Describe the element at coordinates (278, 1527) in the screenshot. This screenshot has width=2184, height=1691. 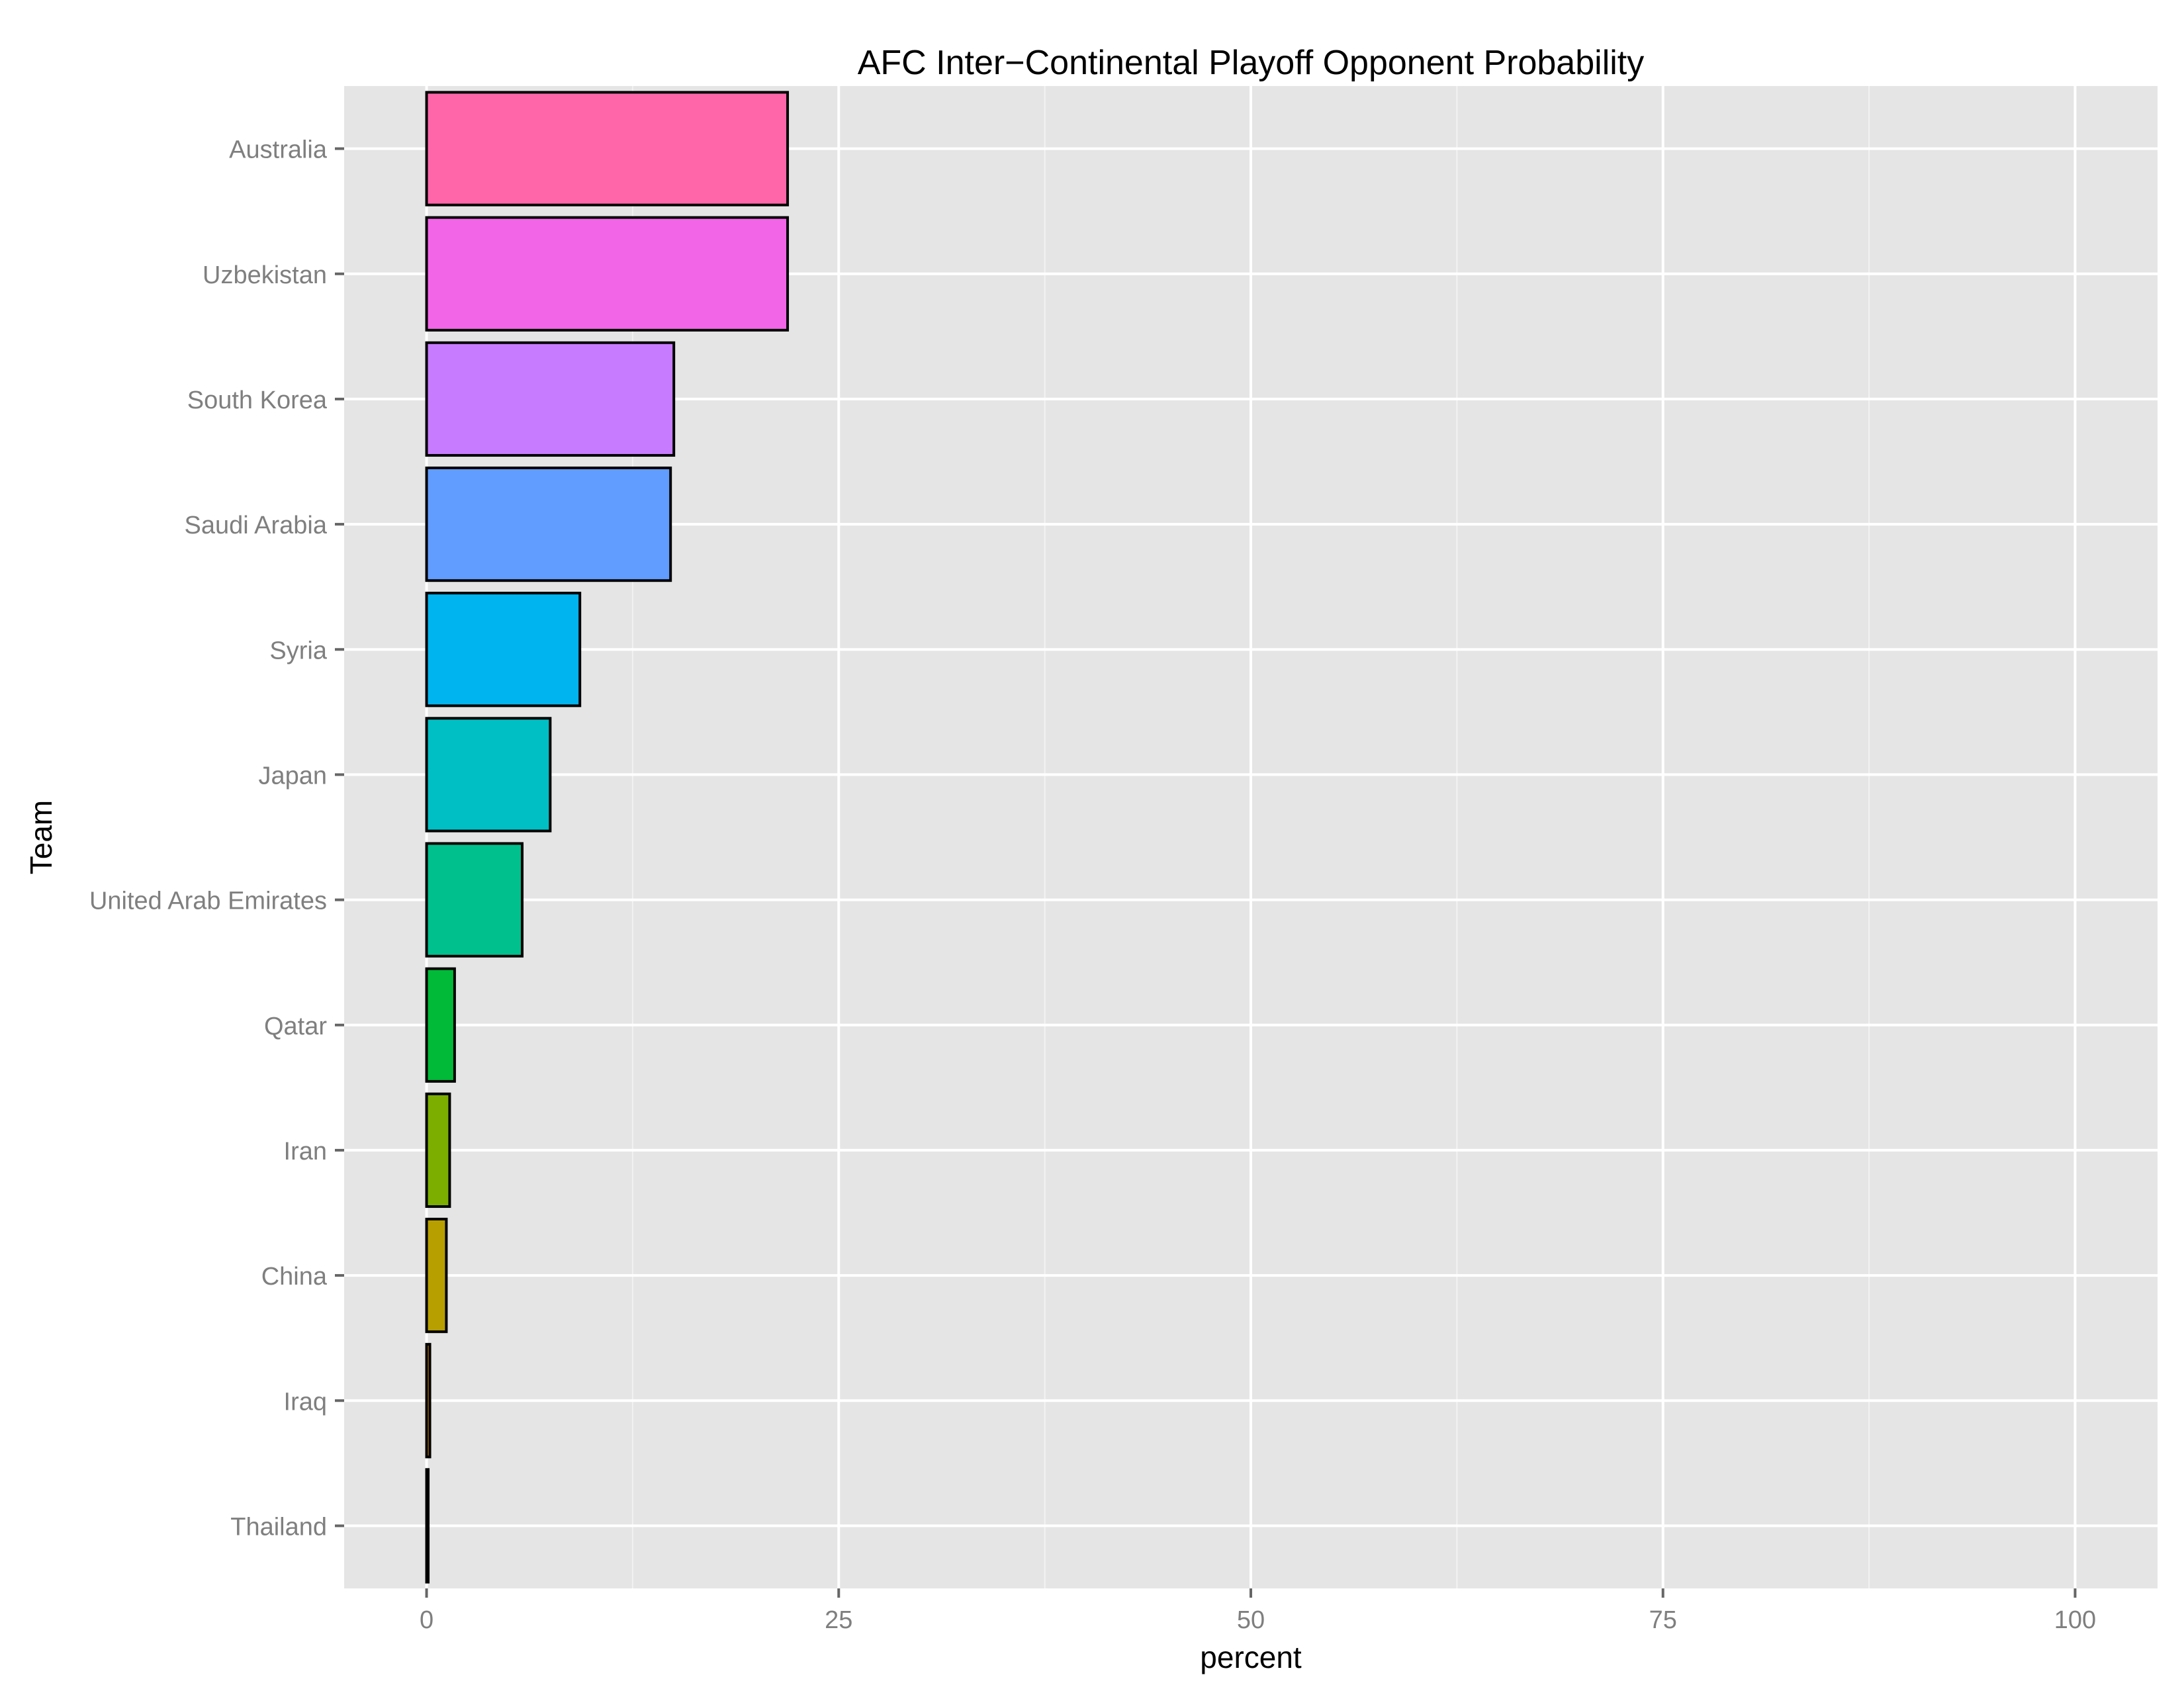
I see `y-tick-label: Thailand` at that location.